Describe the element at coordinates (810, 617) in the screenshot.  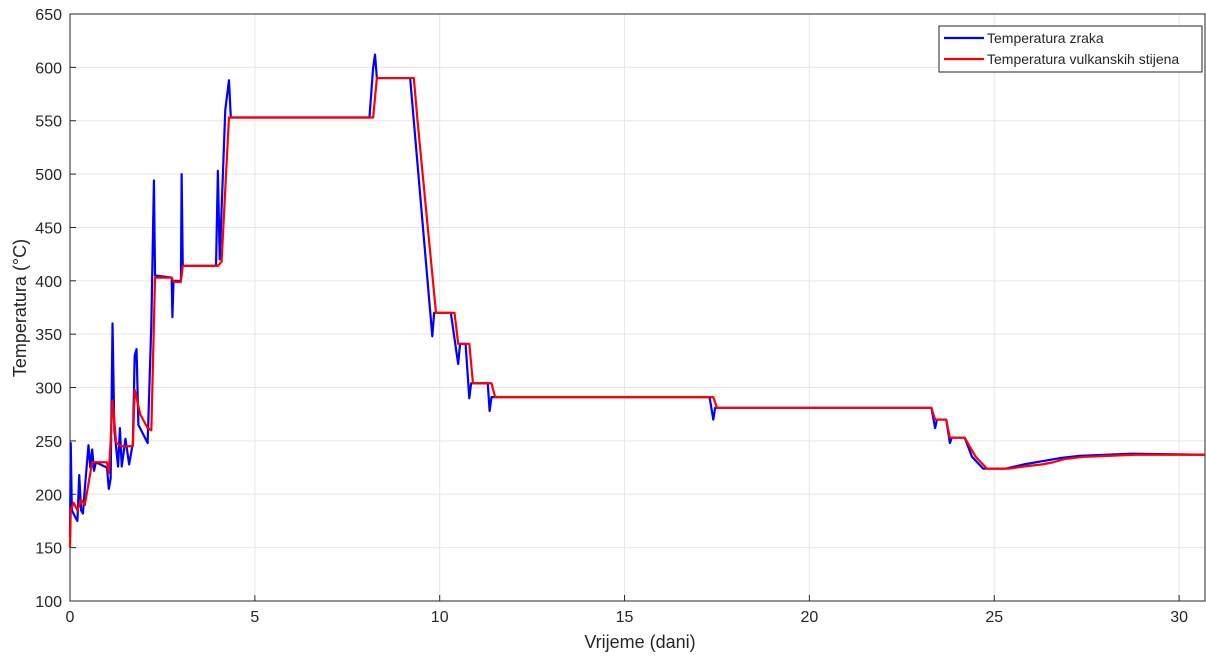
I see `x-tick-label: 20` at that location.